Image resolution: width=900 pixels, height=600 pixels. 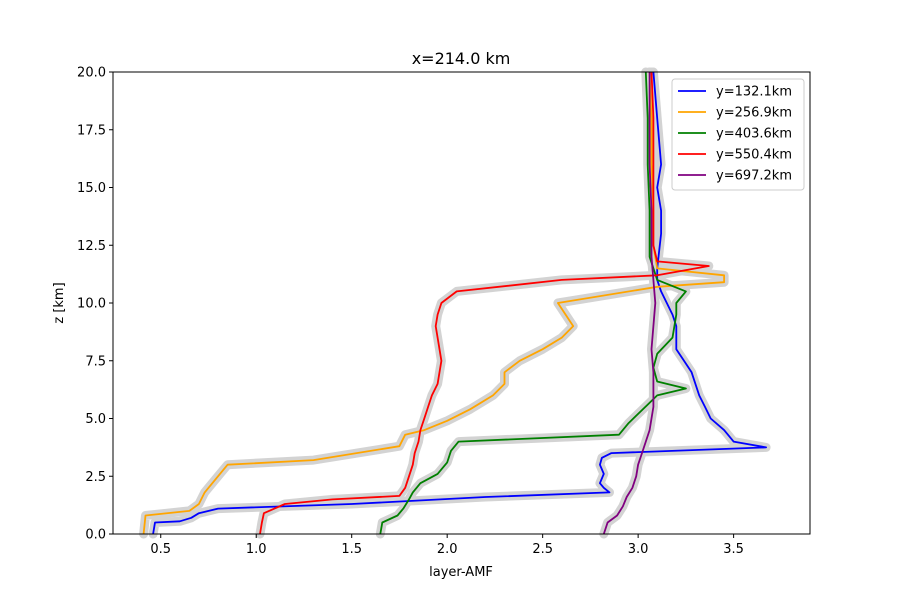 I want to click on y-tick-label-3: 7.5, so click(x=95, y=361).